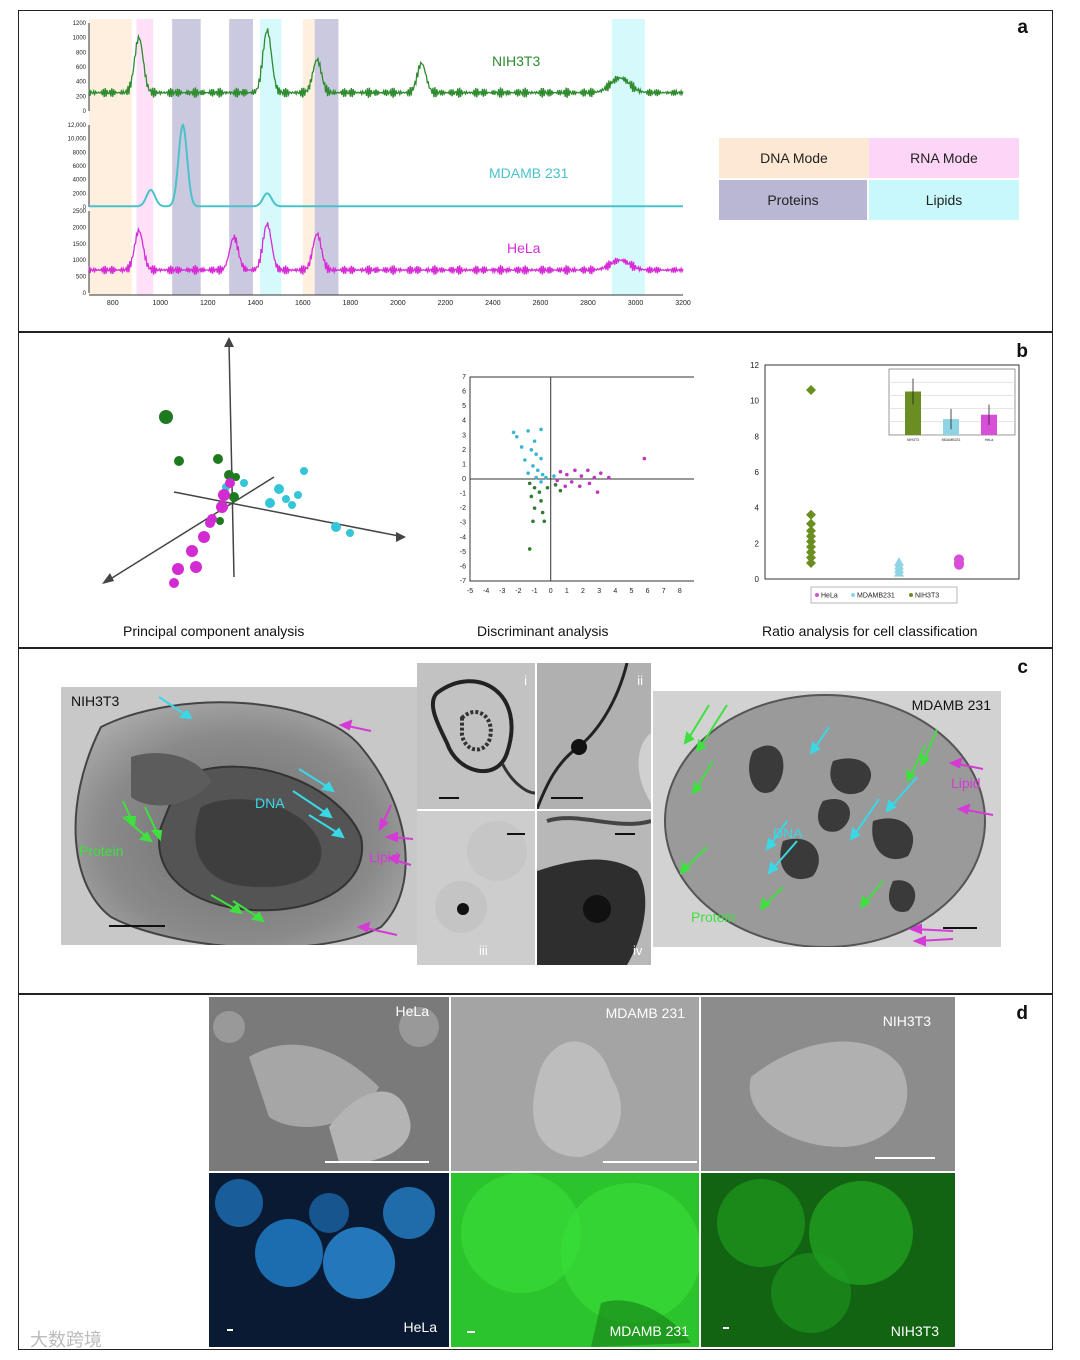 The image size is (1080, 1360). I want to click on tem-mdamb231-lipid: Lipid, so click(966, 783).